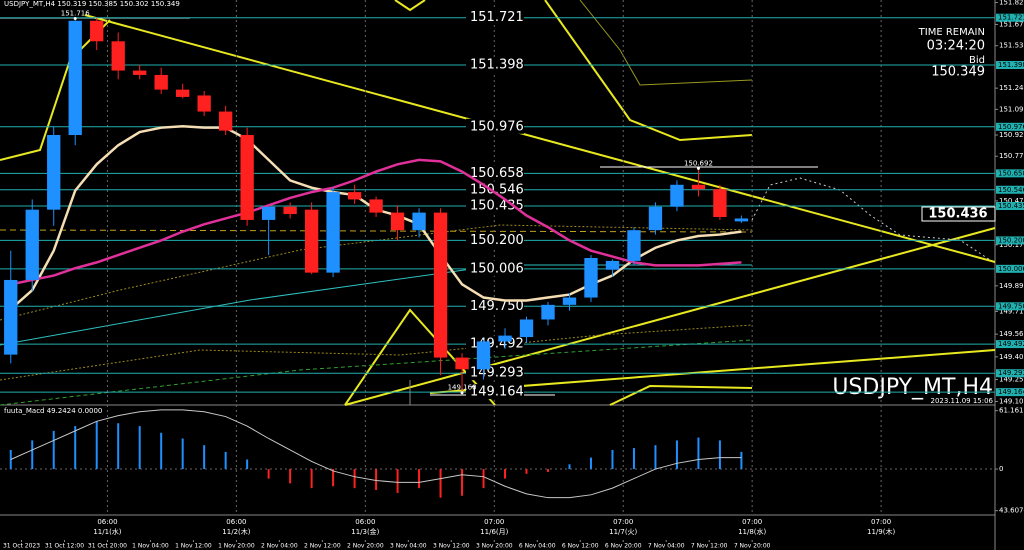  I want to click on x-date-label: 31 Oct 12:00, so click(64, 546).